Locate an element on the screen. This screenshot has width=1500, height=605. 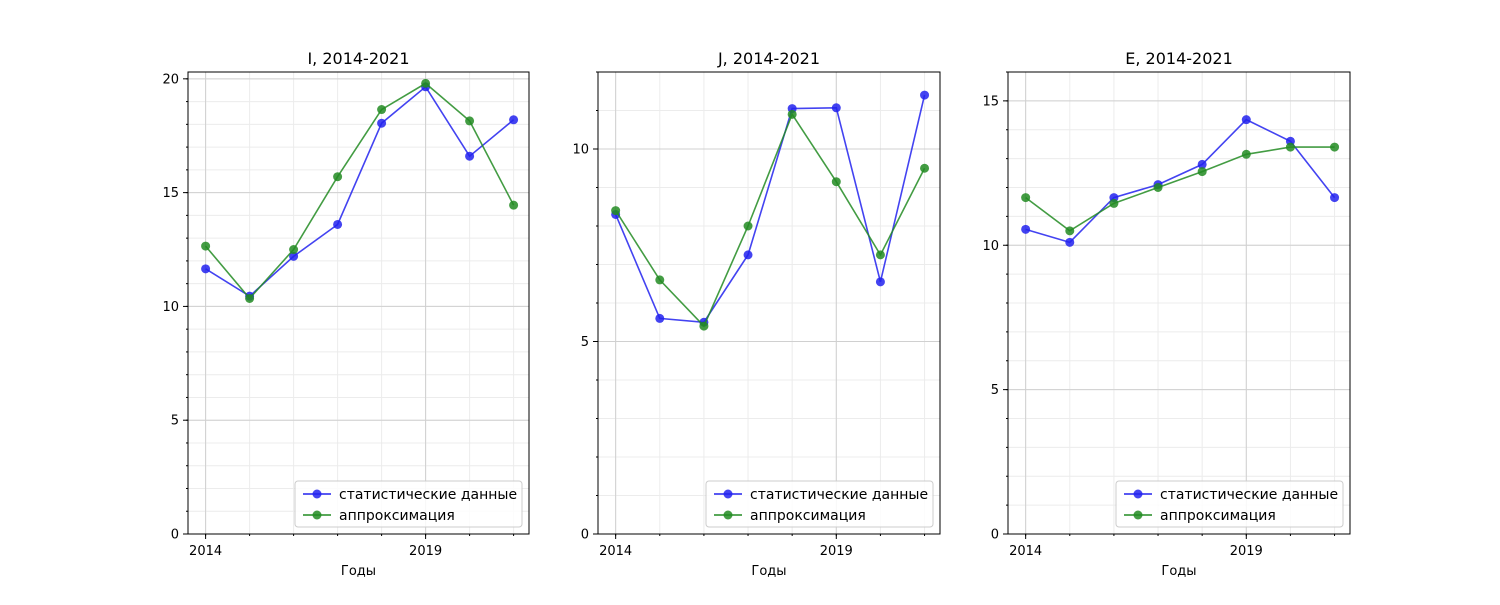
chart-title: E, 2014-2021 is located at coordinates (1179, 58).